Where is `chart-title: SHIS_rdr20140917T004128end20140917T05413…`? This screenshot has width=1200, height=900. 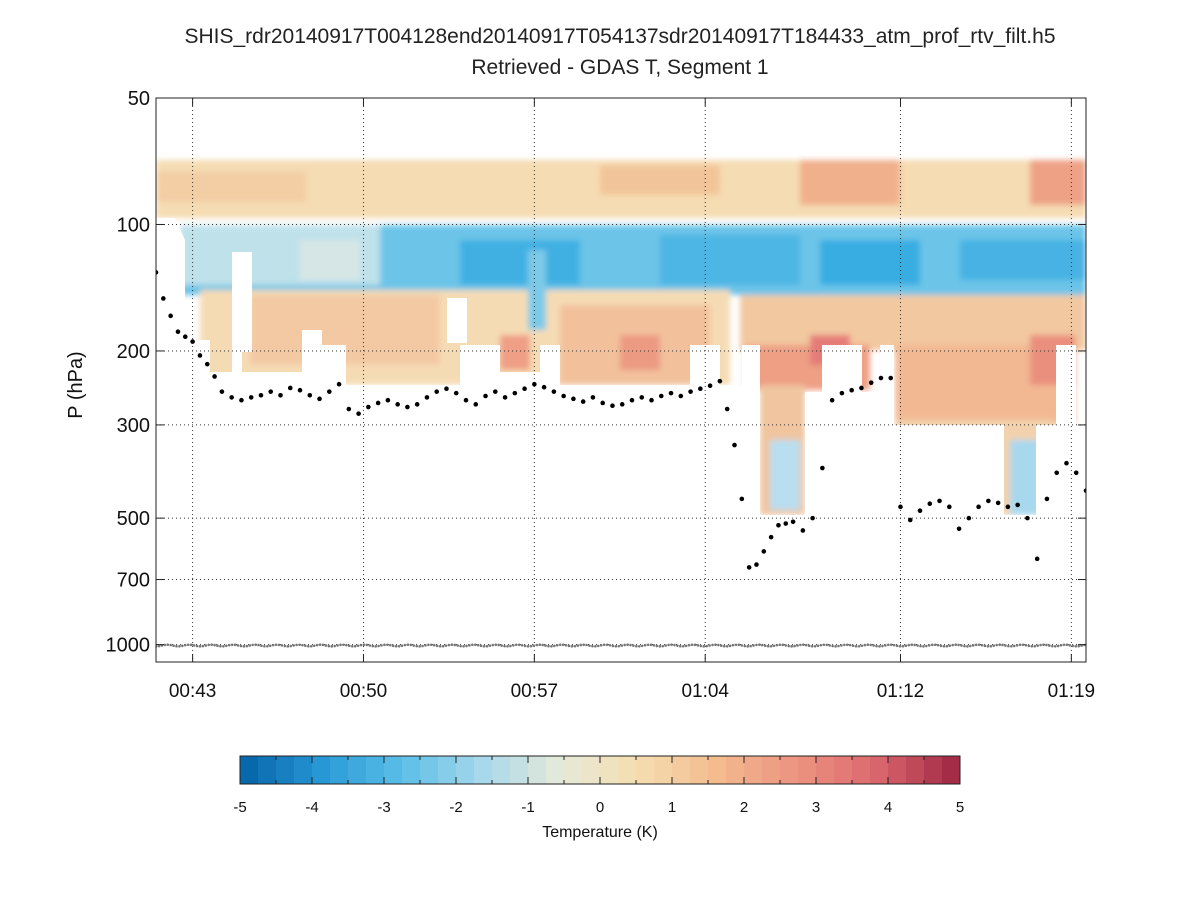
chart-title: SHIS_rdr20140917T004128end20140917T05413… is located at coordinates (619, 36).